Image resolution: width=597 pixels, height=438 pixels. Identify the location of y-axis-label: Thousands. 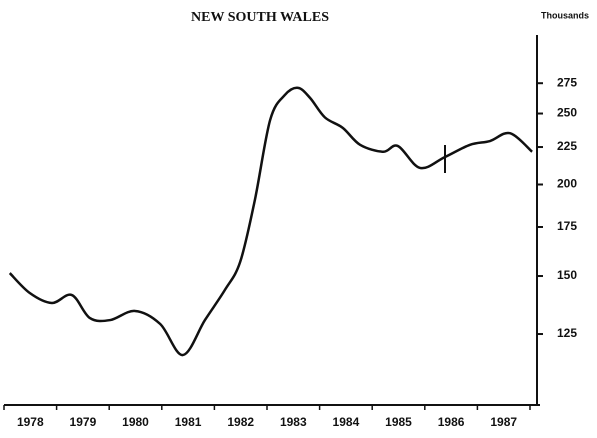
(565, 15).